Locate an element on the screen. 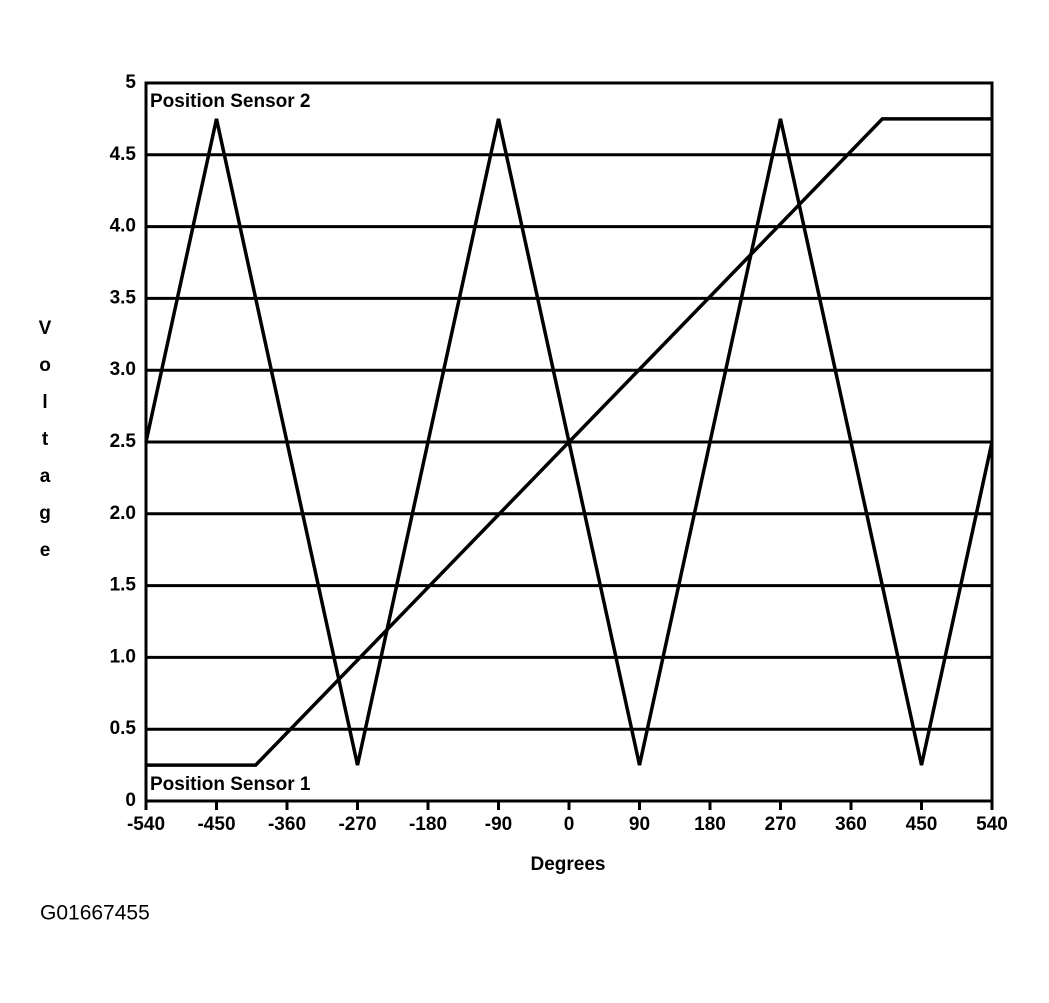 Image resolution: width=1049 pixels, height=1003 pixels. series-label: Position Sensor 1 is located at coordinates (230, 784).